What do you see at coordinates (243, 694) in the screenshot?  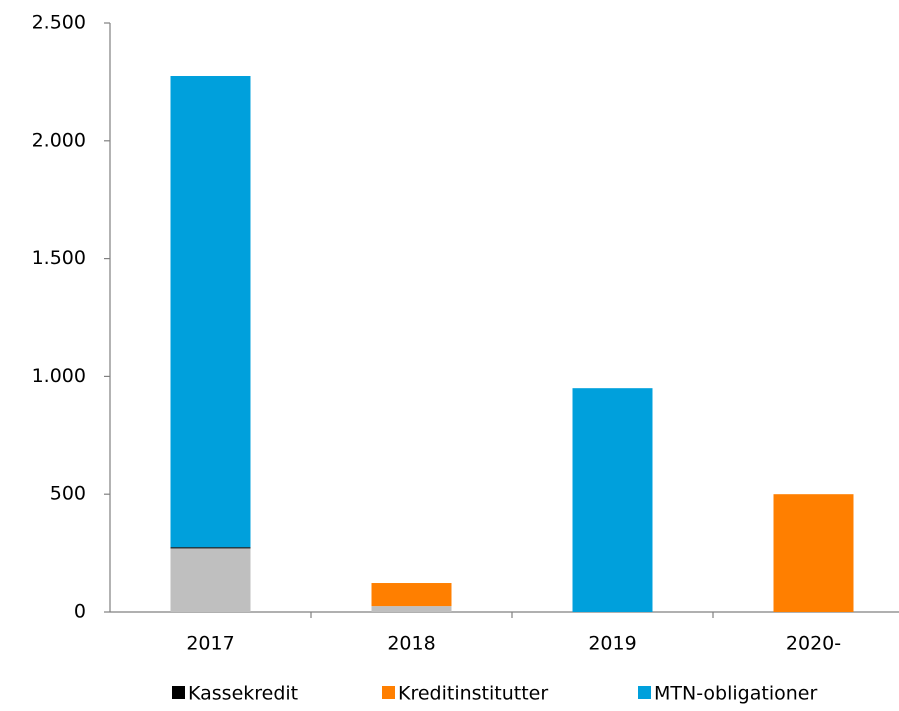 I see `legend-label: Kassekredit` at bounding box center [243, 694].